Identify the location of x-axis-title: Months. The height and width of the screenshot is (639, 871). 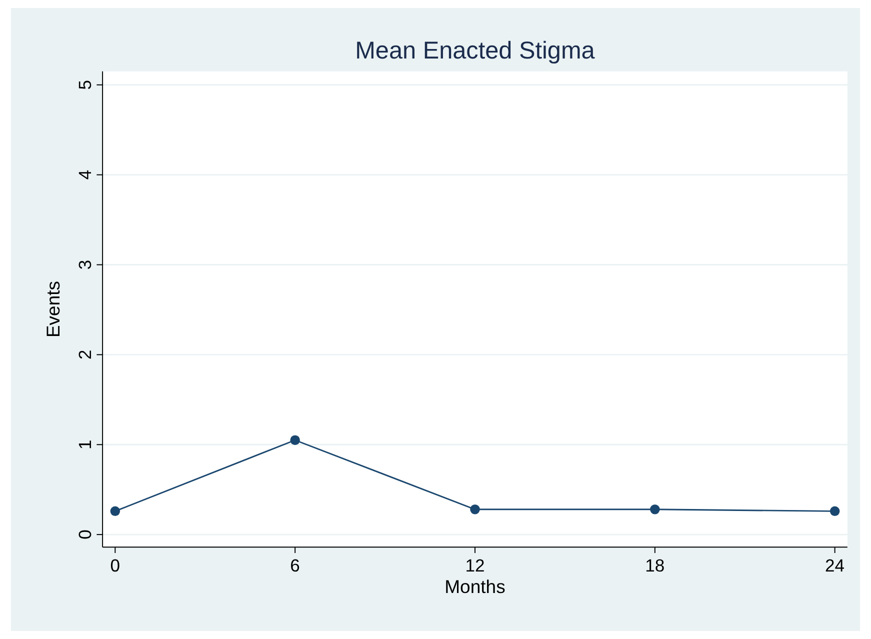
(475, 586).